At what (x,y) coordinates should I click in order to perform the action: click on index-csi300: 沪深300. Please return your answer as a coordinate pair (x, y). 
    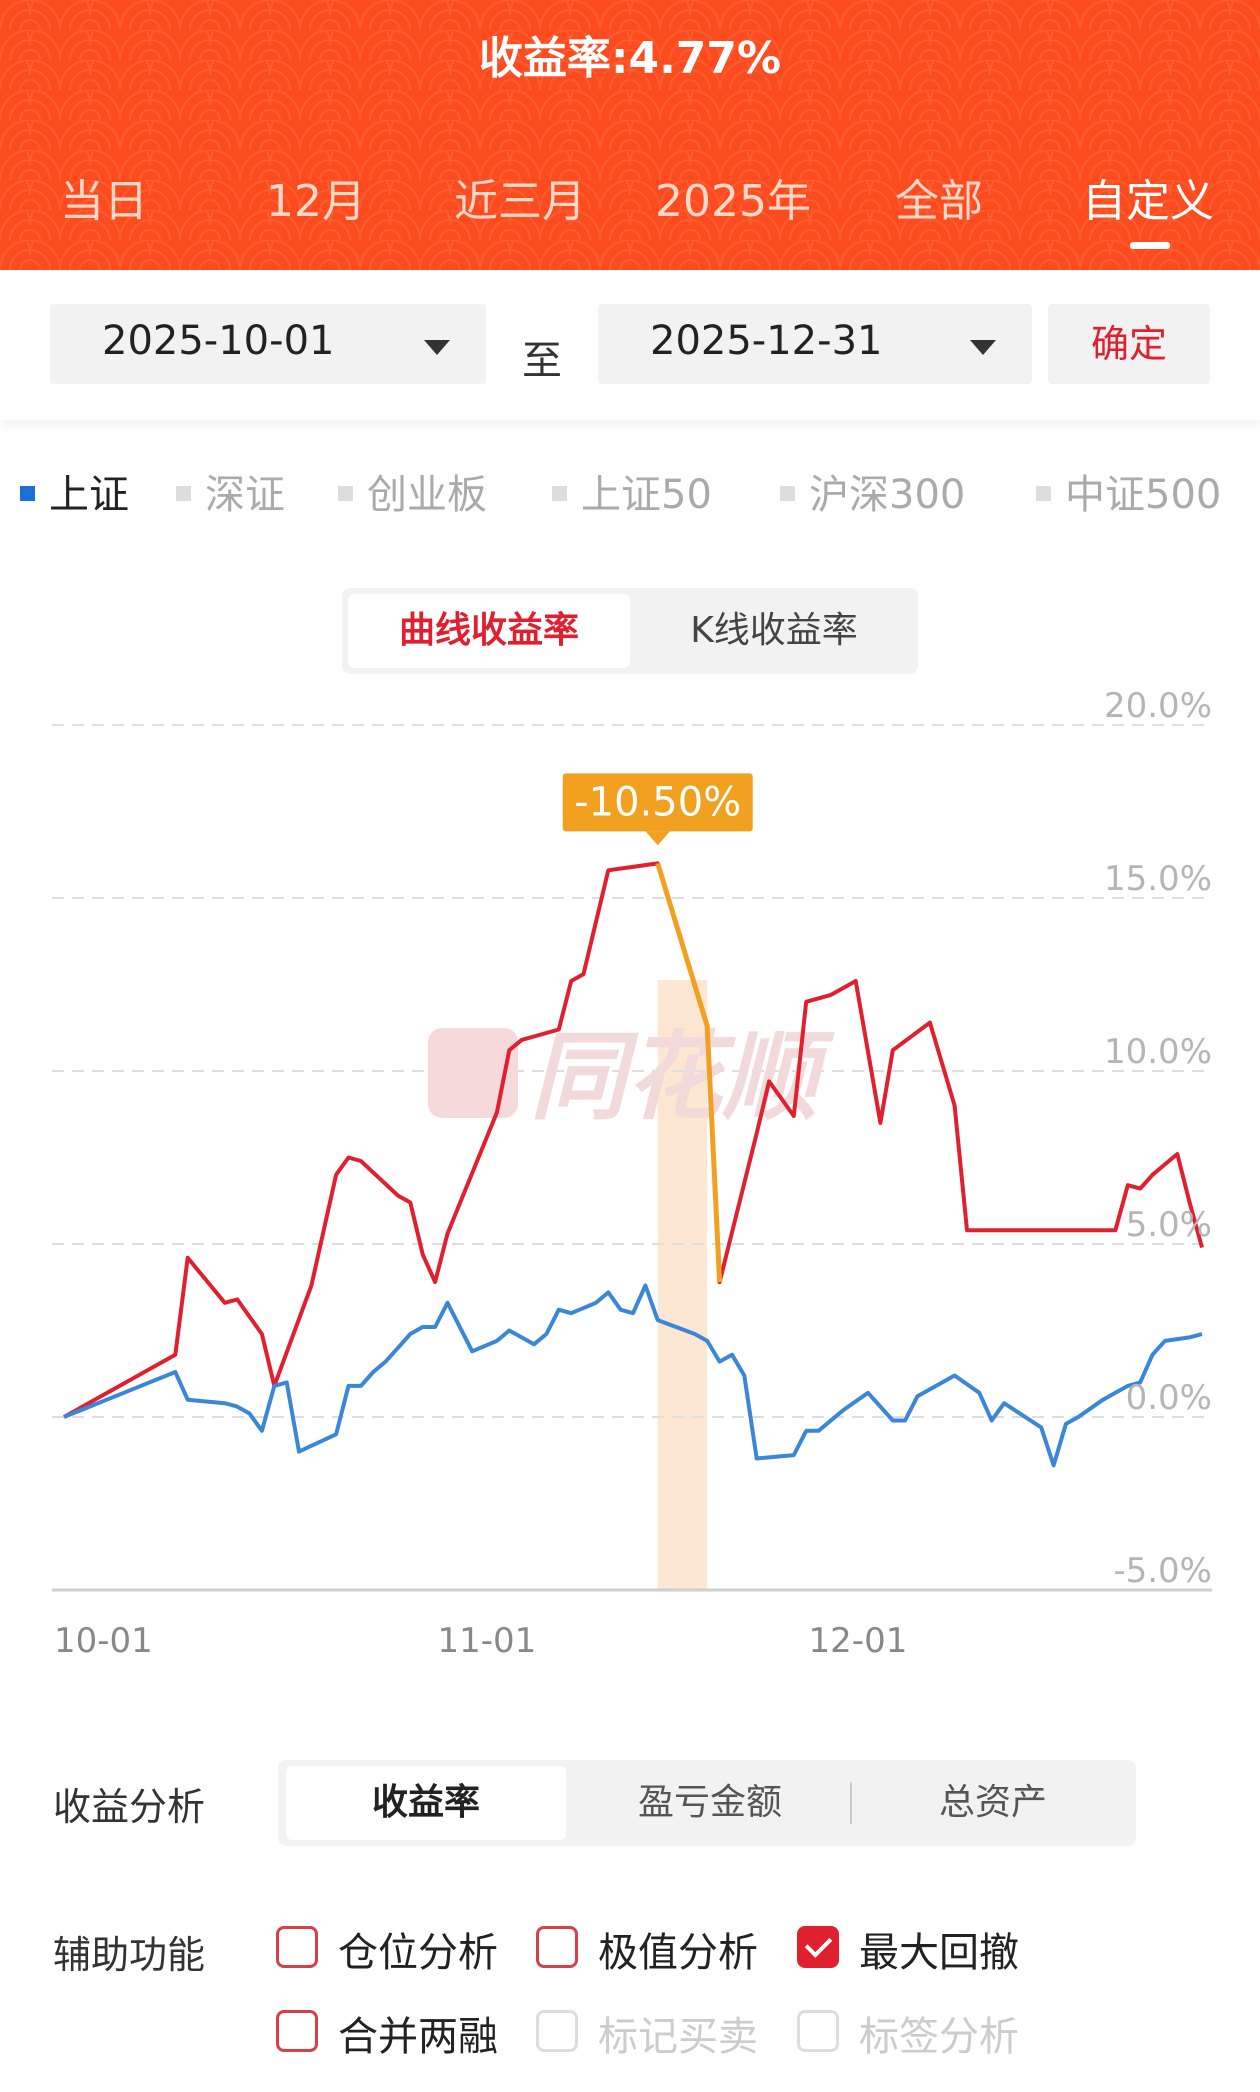
    Looking at the image, I should click on (872, 491).